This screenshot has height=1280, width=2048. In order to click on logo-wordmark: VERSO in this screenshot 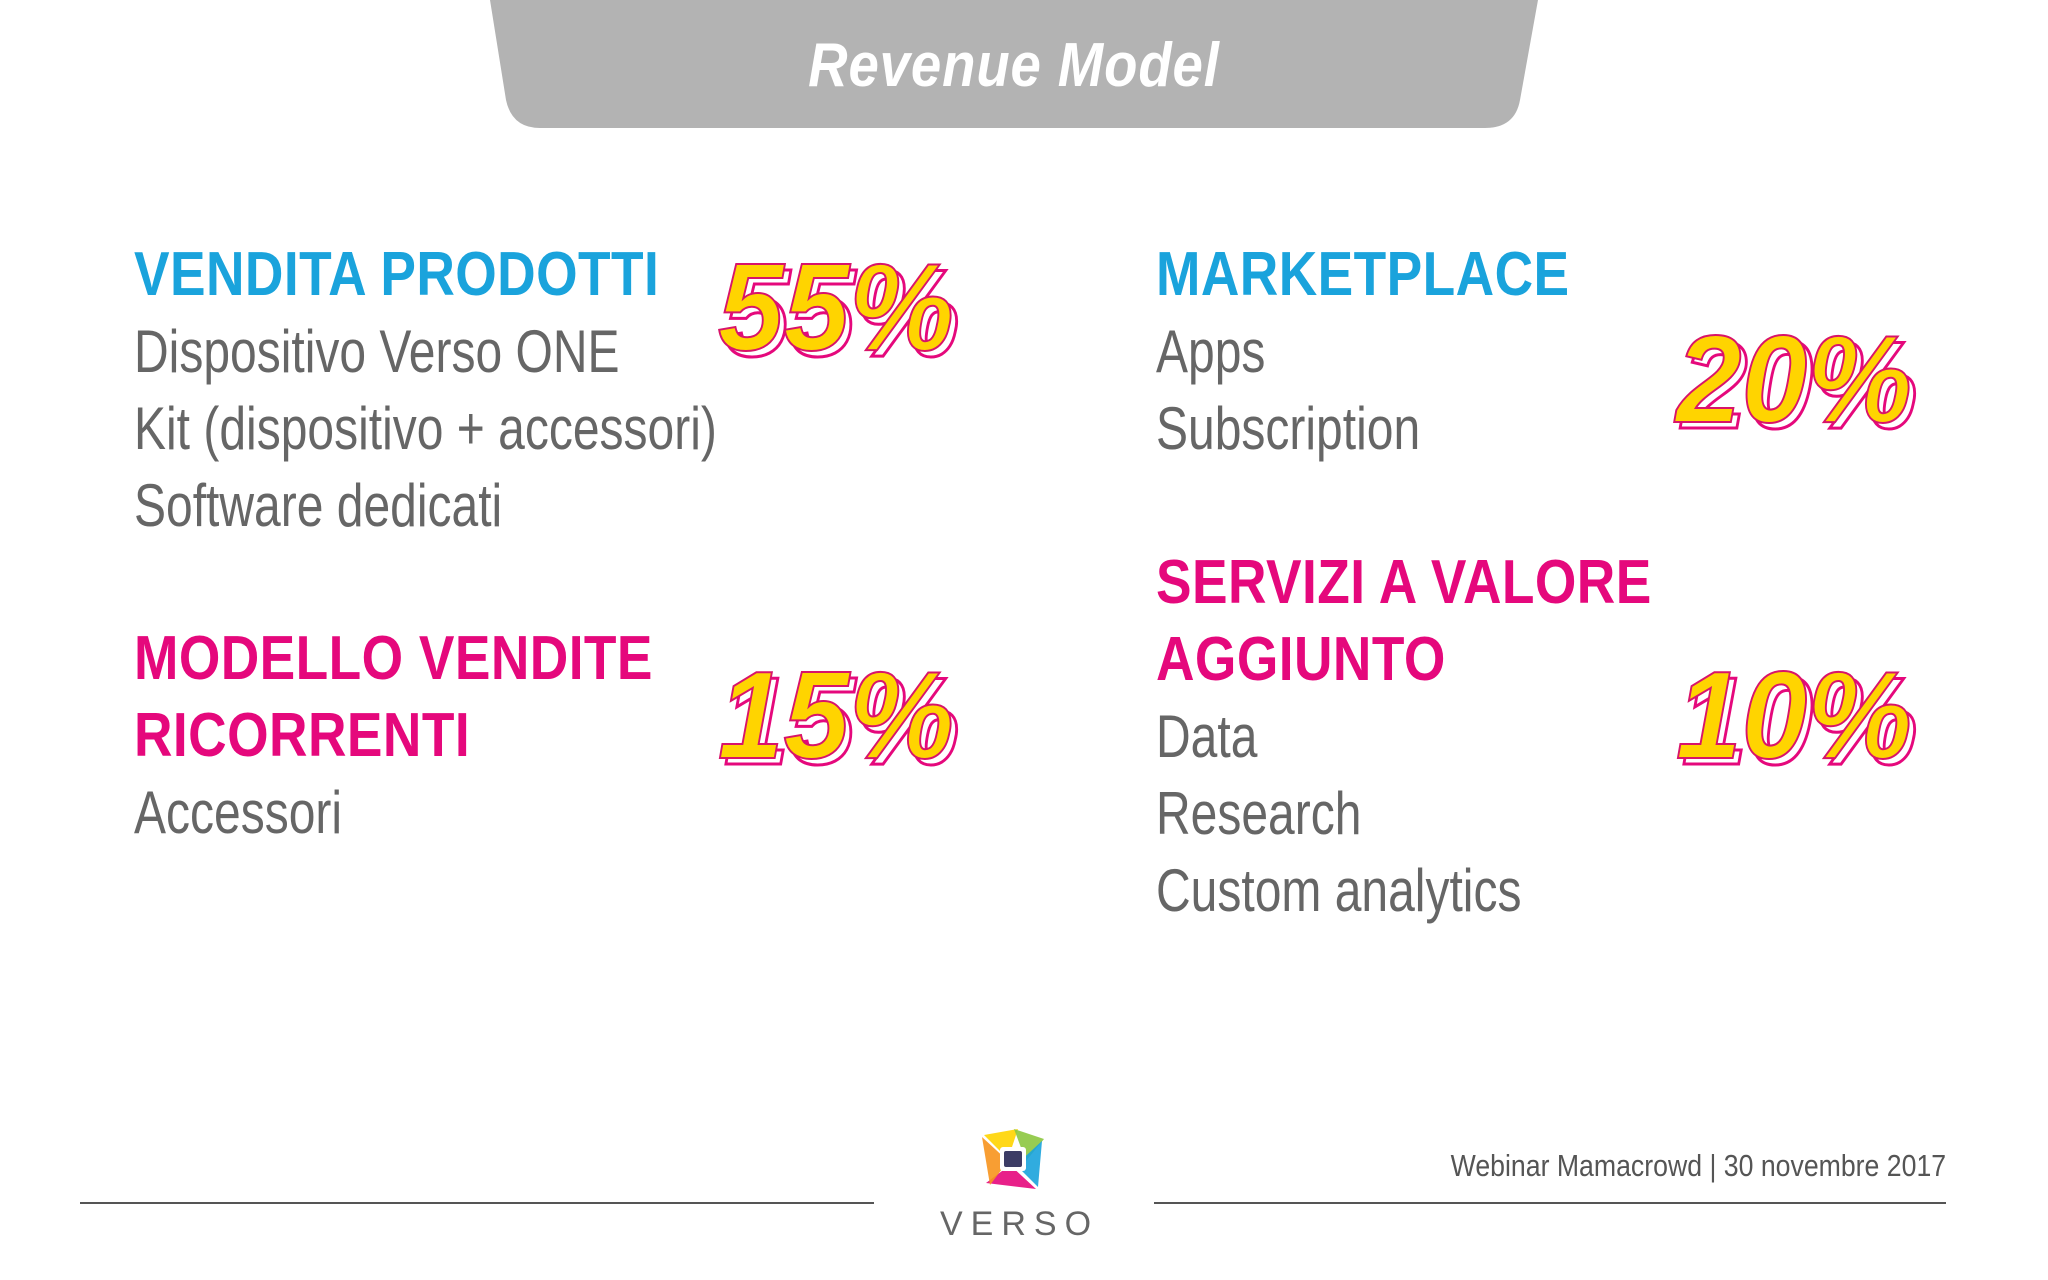, I will do `click(1020, 1224)`.